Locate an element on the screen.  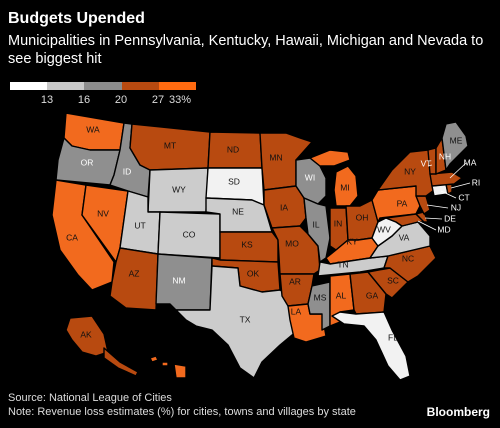
state-label-ma: MA is located at coordinates (470, 162).